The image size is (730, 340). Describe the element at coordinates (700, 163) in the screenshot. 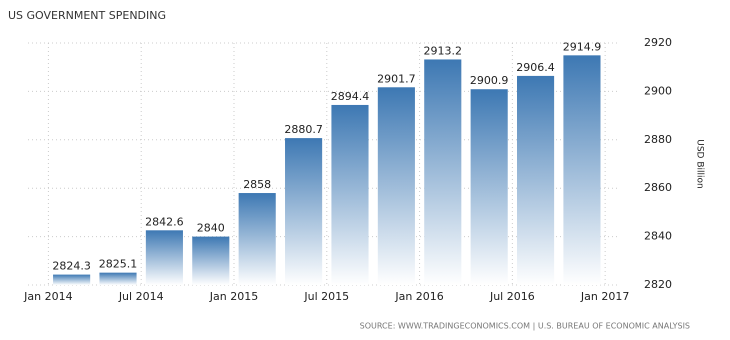

I see `y-axis-label: USD Billion` at that location.